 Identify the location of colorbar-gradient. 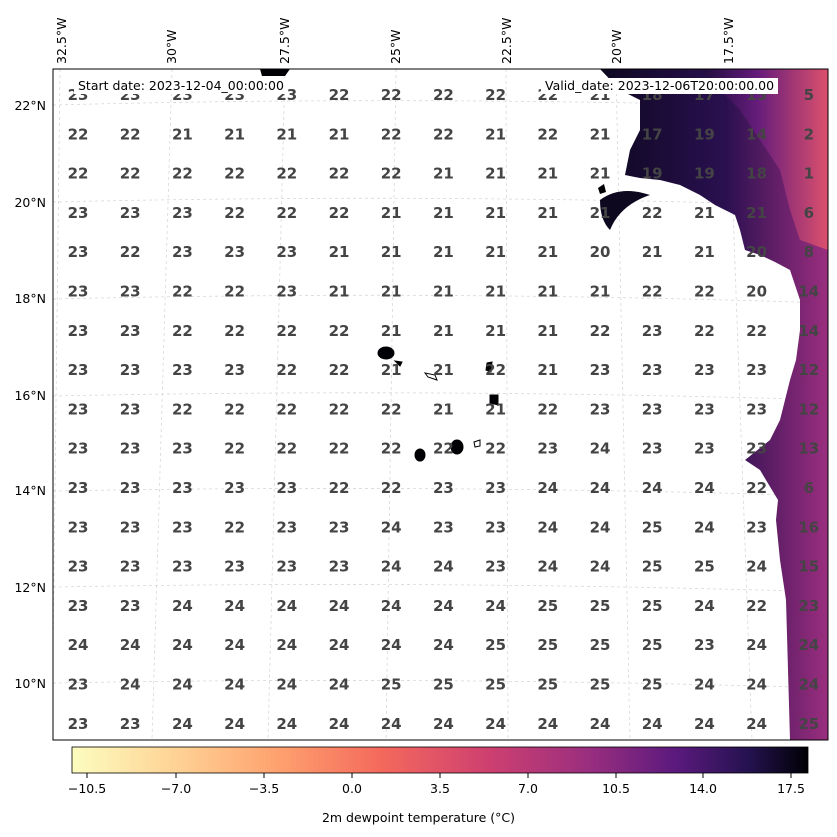
(440, 760).